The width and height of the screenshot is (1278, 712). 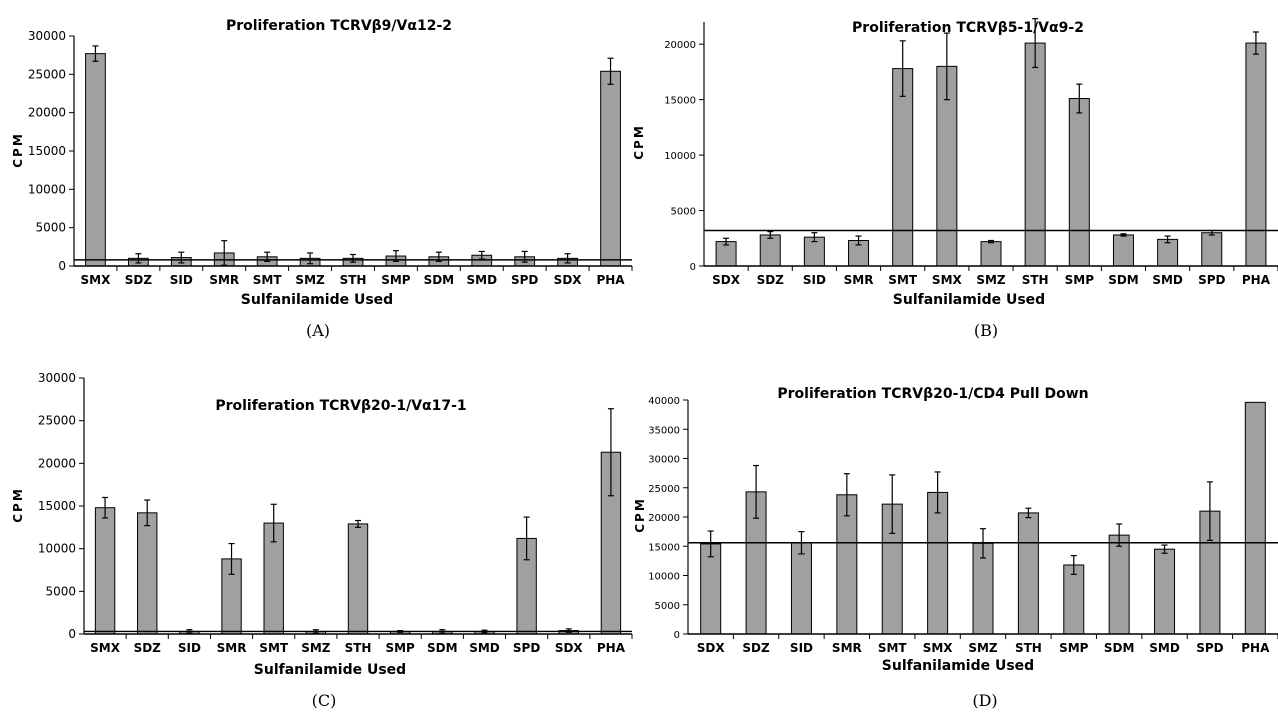 I want to click on panel-caption: (B), so click(x=986, y=330).